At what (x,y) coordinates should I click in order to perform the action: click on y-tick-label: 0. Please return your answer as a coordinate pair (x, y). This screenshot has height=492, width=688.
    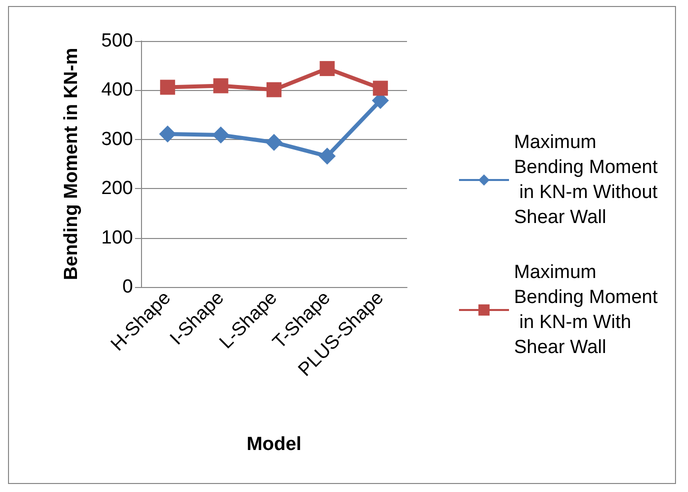
    Looking at the image, I should click on (127, 287).